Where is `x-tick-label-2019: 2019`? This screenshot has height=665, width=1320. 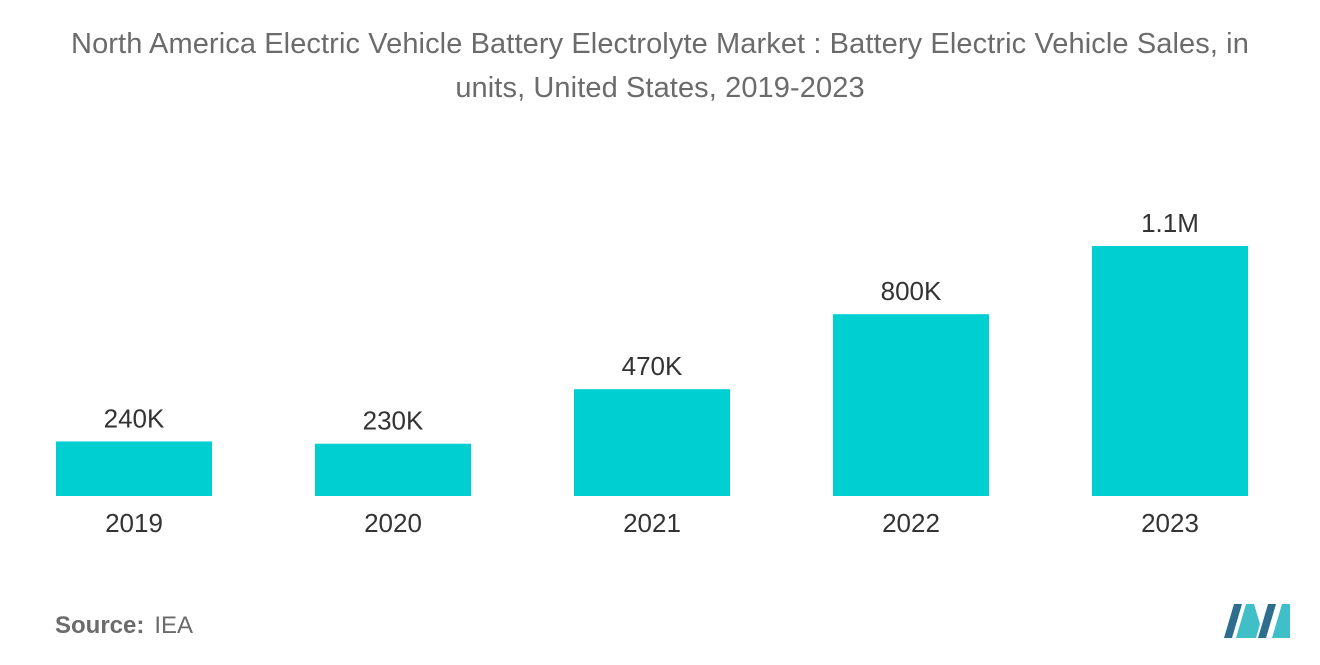 x-tick-label-2019: 2019 is located at coordinates (134, 523).